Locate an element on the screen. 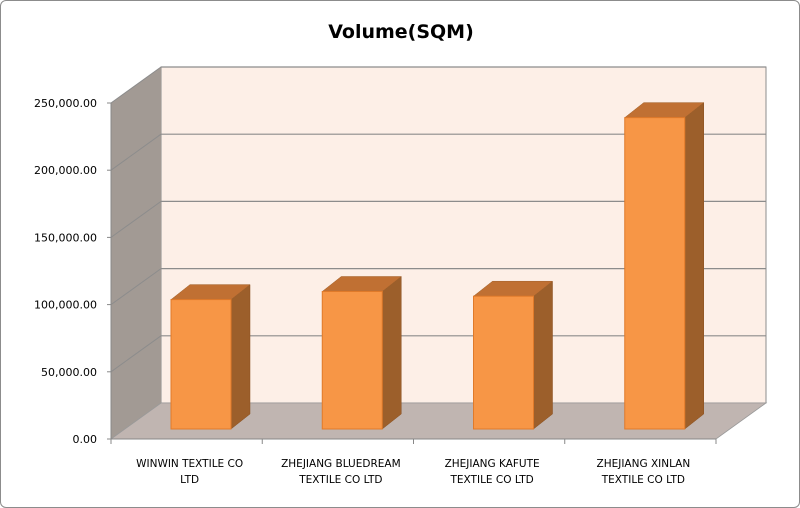  y-tick-label: 200,000.00 is located at coordinates (65, 170).